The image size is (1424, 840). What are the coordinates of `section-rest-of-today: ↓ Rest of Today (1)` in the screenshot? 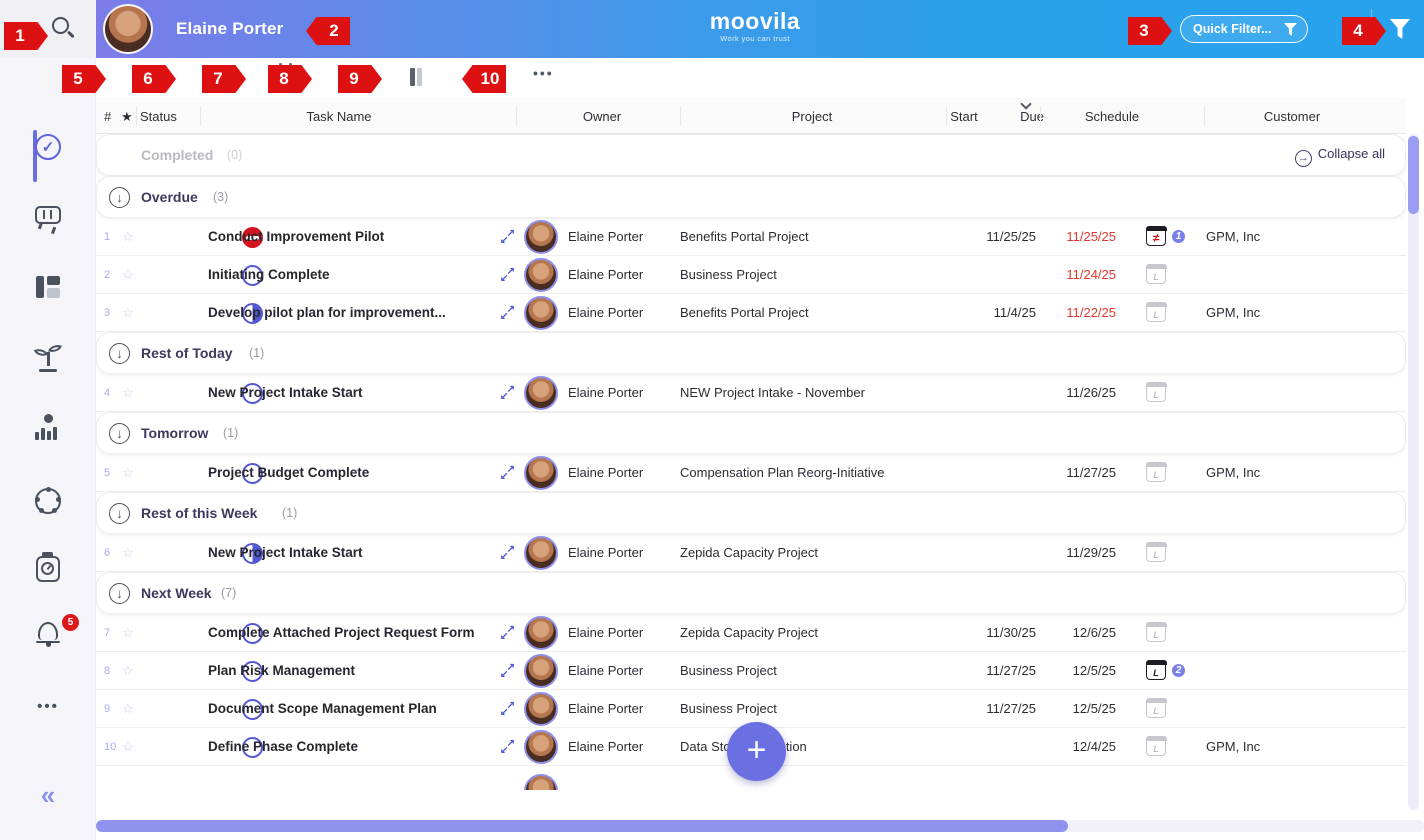 It's located at (751, 353).